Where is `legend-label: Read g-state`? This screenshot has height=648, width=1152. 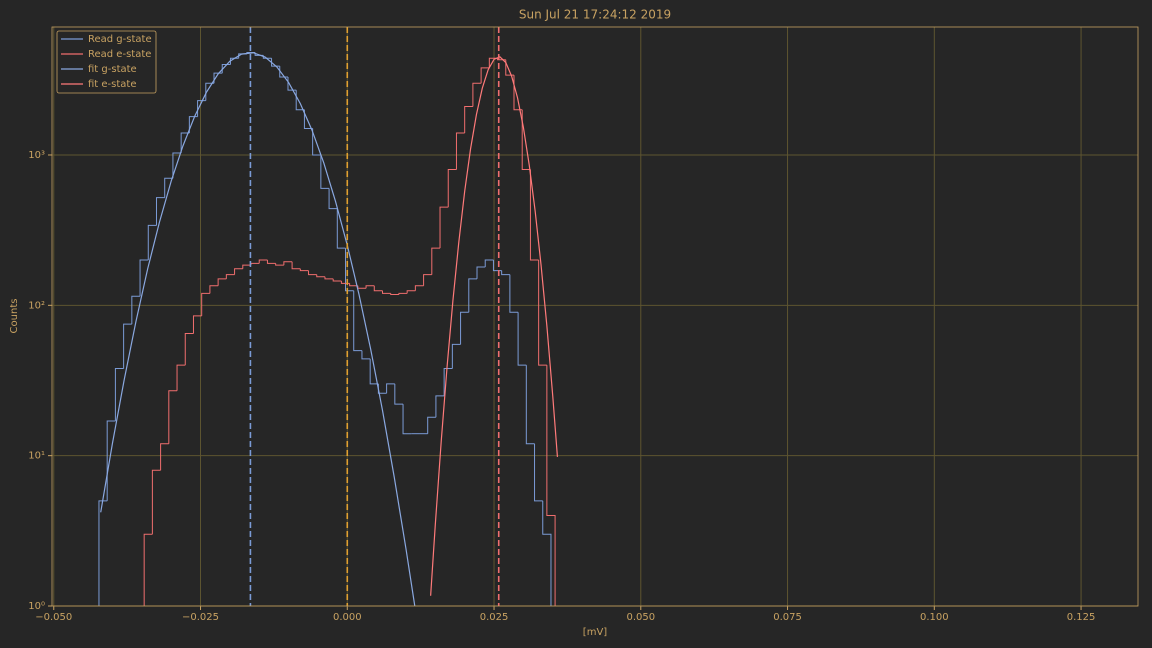 legend-label: Read g-state is located at coordinates (120, 39).